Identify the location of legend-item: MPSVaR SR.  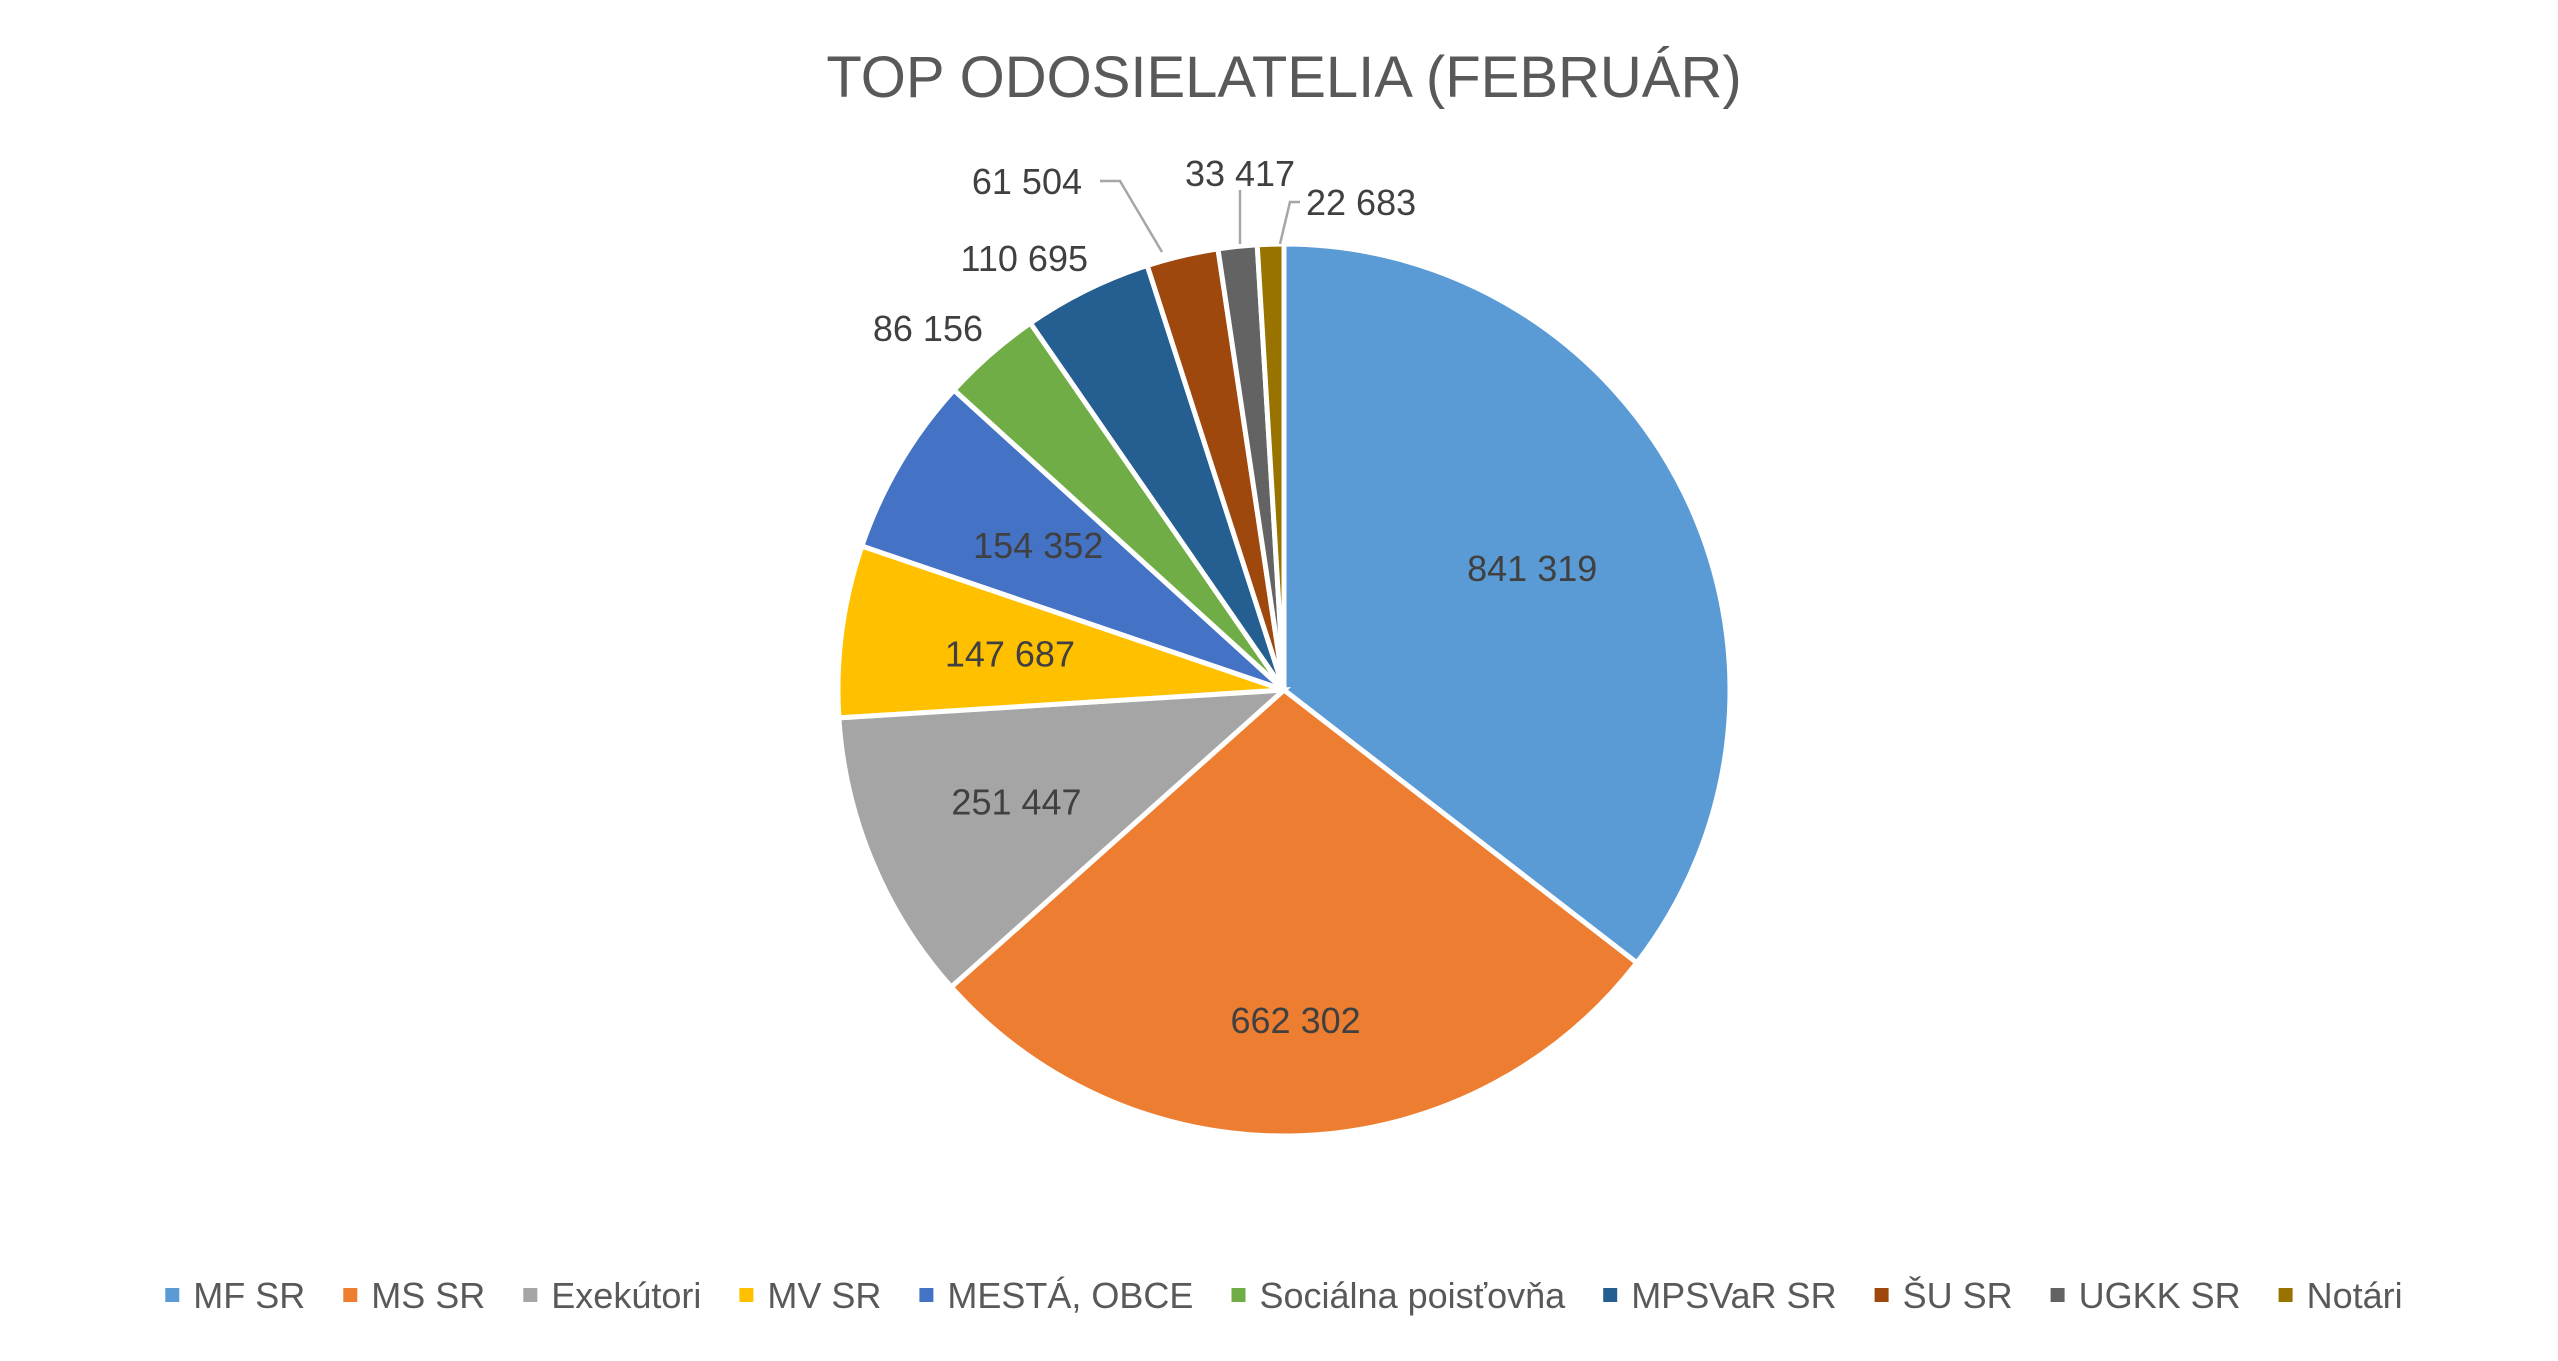
(1720, 1295).